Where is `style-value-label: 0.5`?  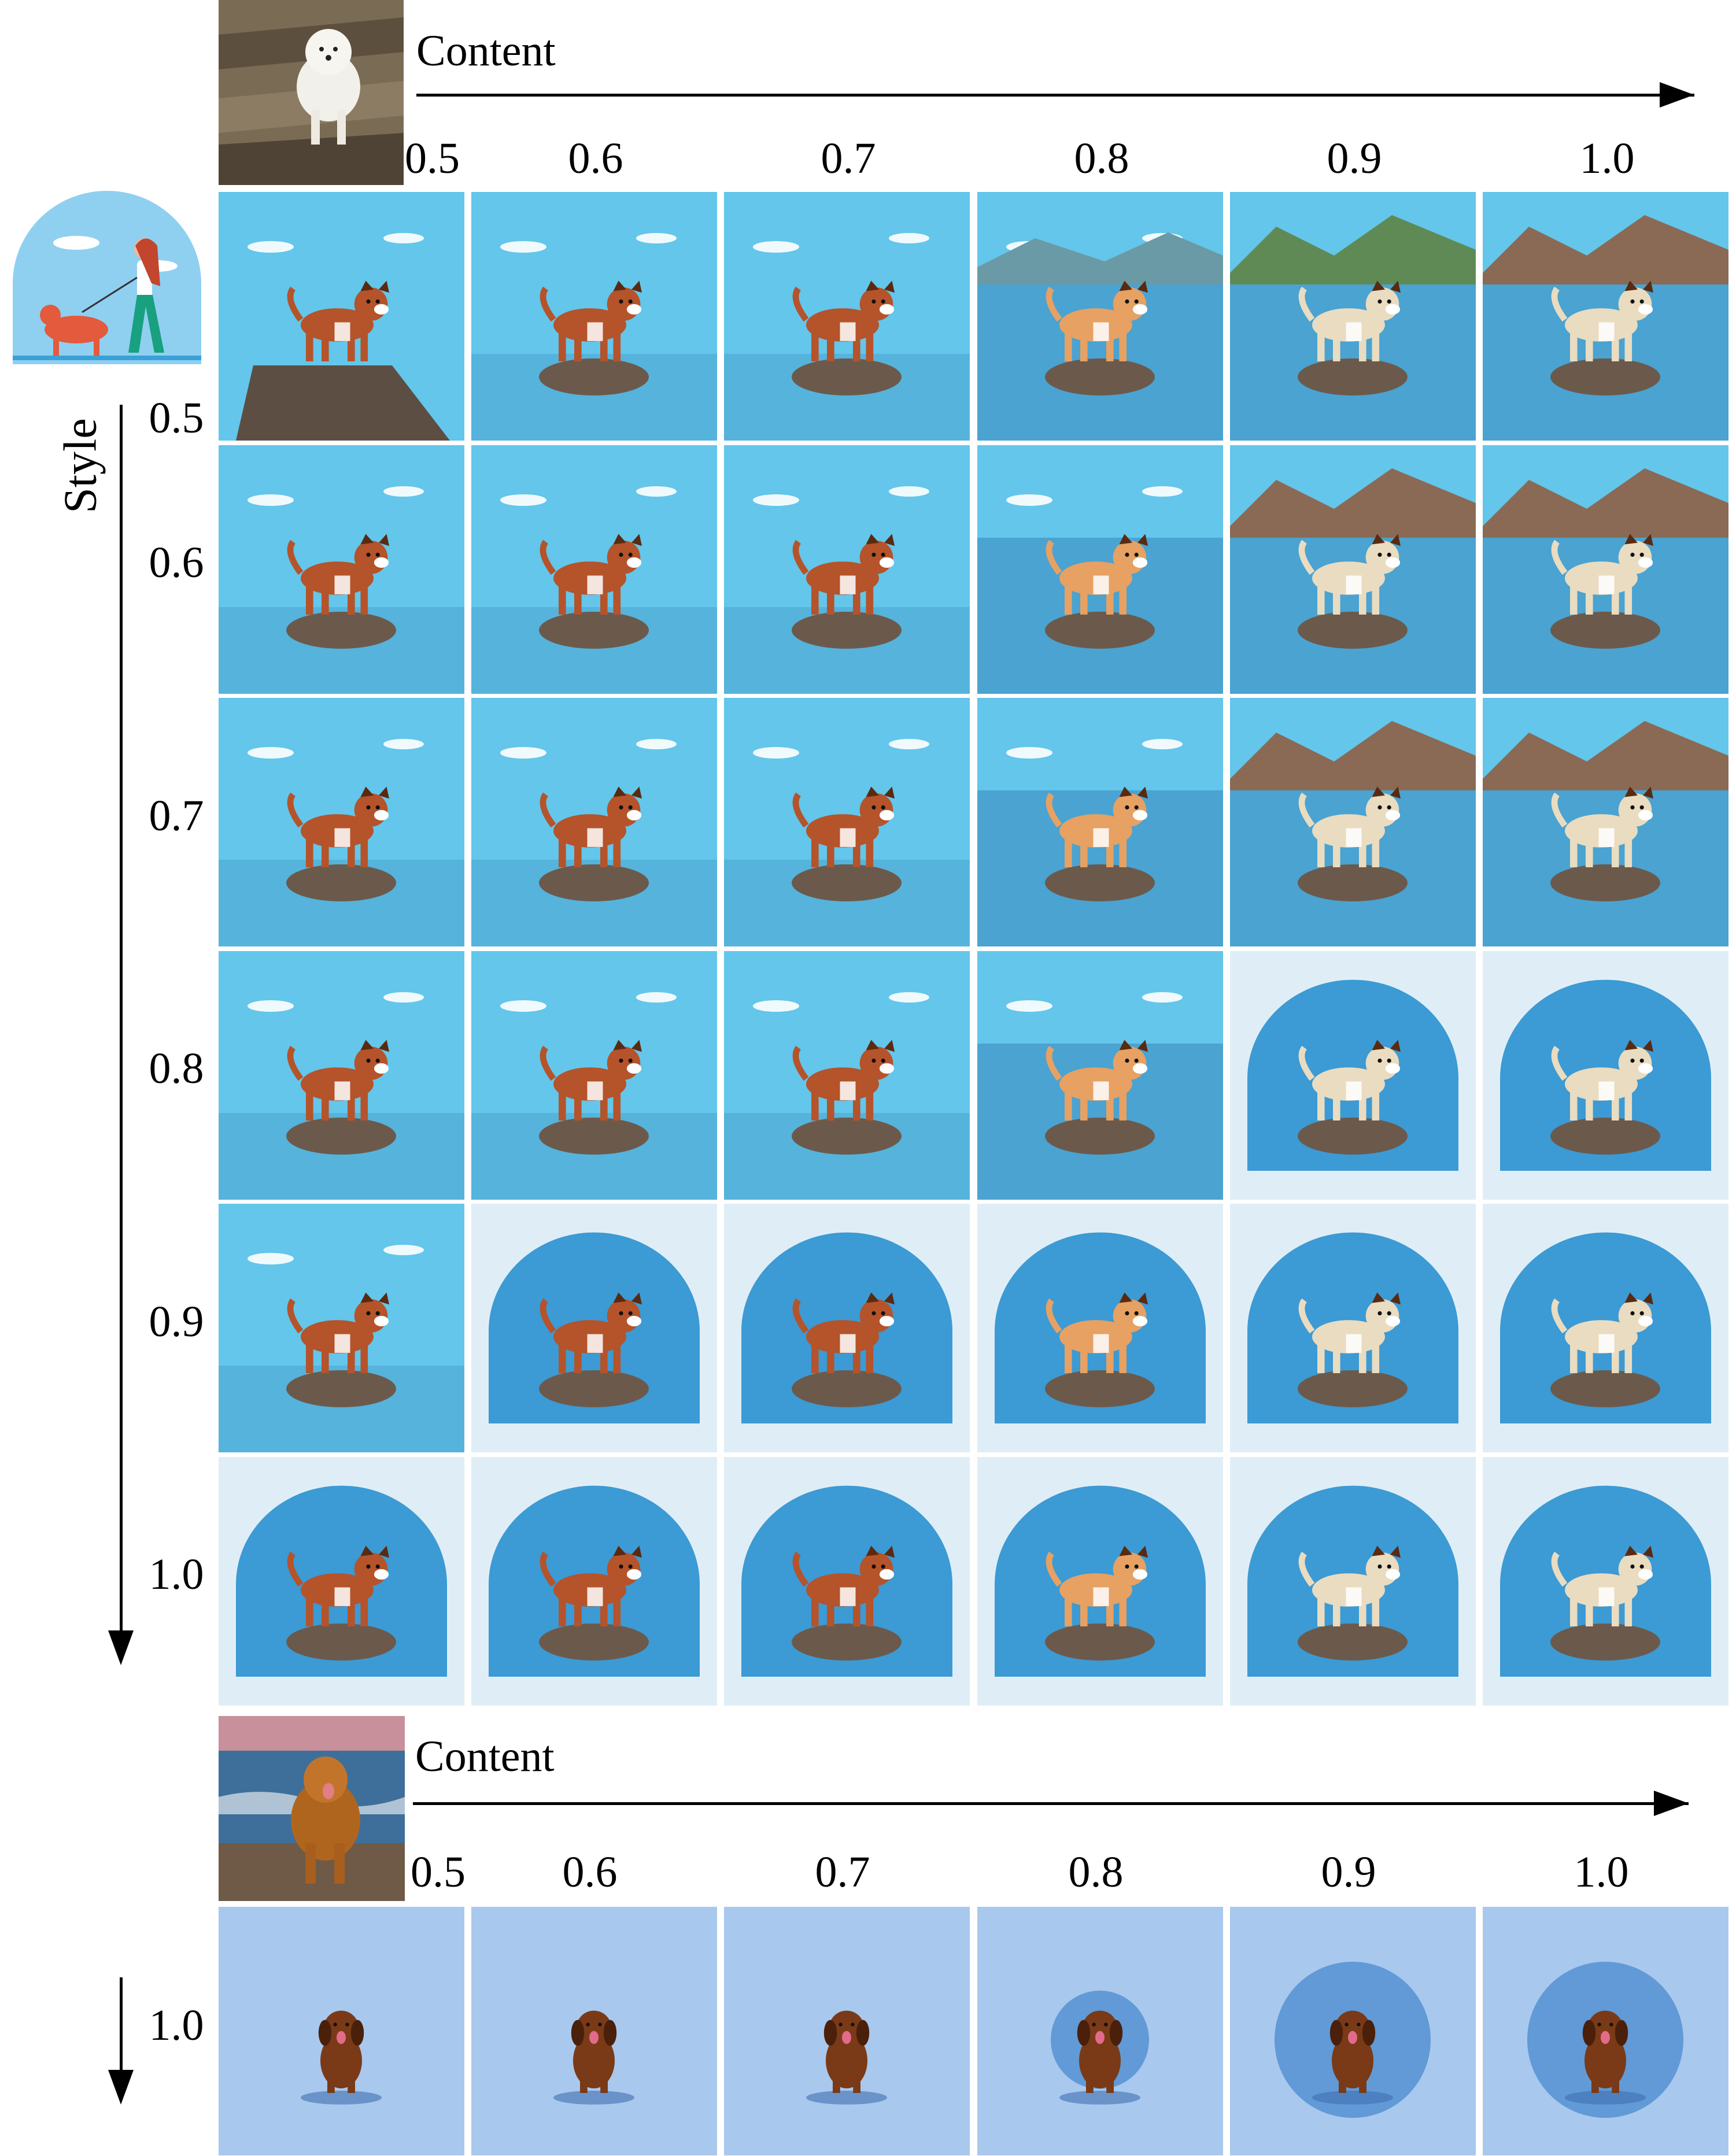
style-value-label: 0.5 is located at coordinates (176, 418).